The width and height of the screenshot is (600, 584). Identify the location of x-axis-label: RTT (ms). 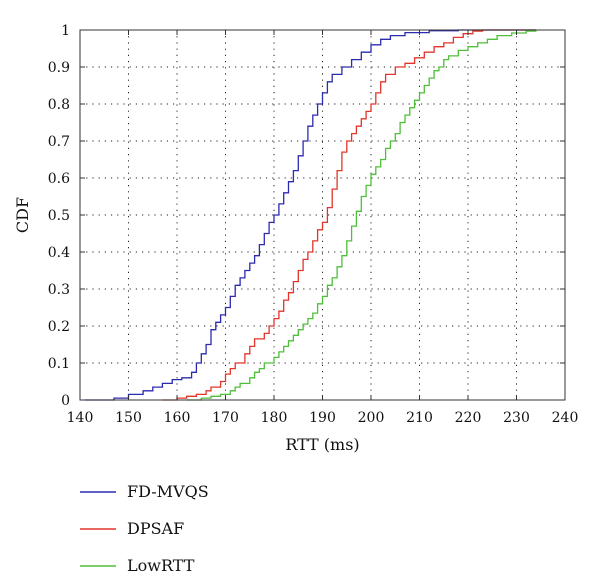
(322, 444).